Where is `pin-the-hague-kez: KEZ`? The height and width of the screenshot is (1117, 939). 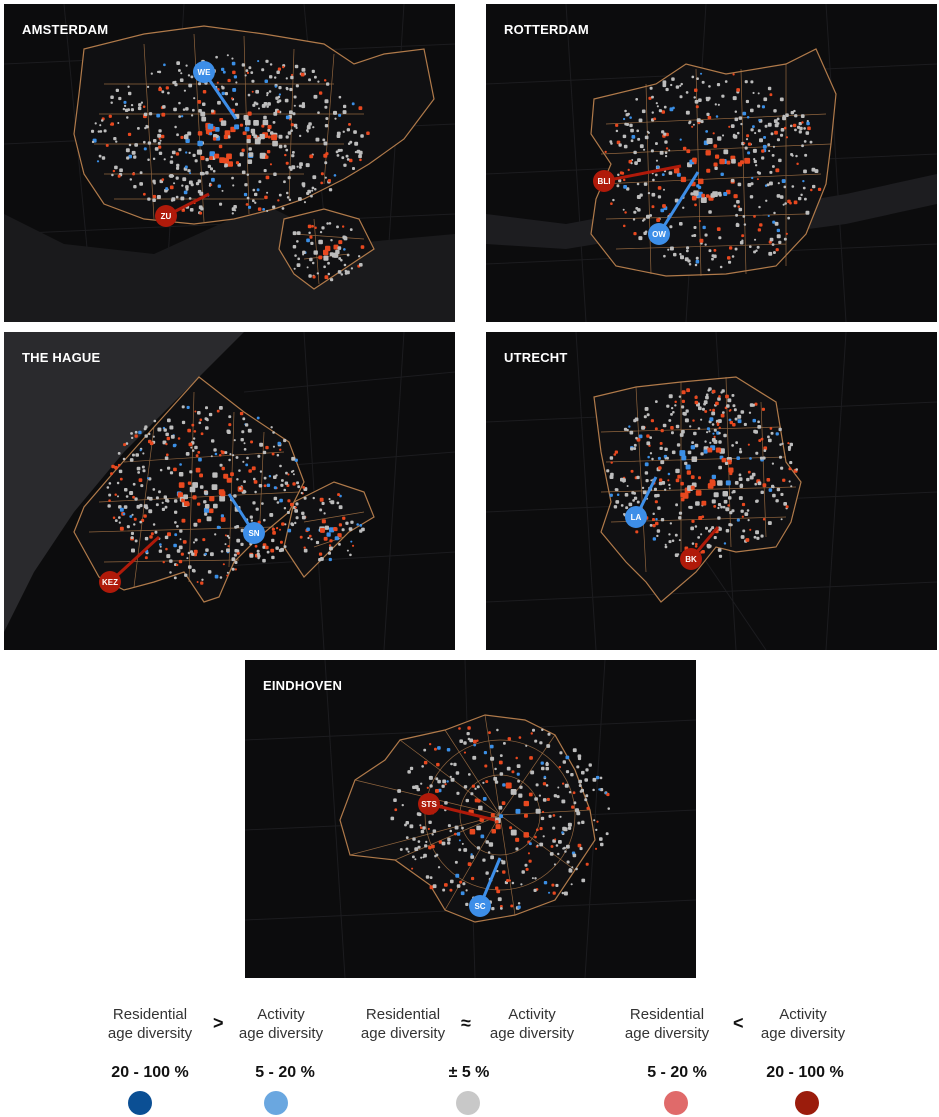
pin-the-hague-kez: KEZ is located at coordinates (130, 564).